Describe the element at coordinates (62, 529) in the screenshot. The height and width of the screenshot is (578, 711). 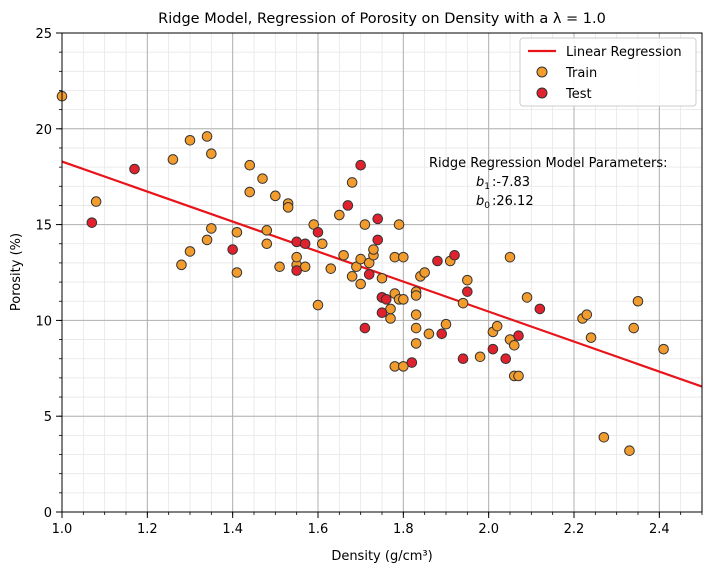
I see `x-tick-label: 1.0` at that location.